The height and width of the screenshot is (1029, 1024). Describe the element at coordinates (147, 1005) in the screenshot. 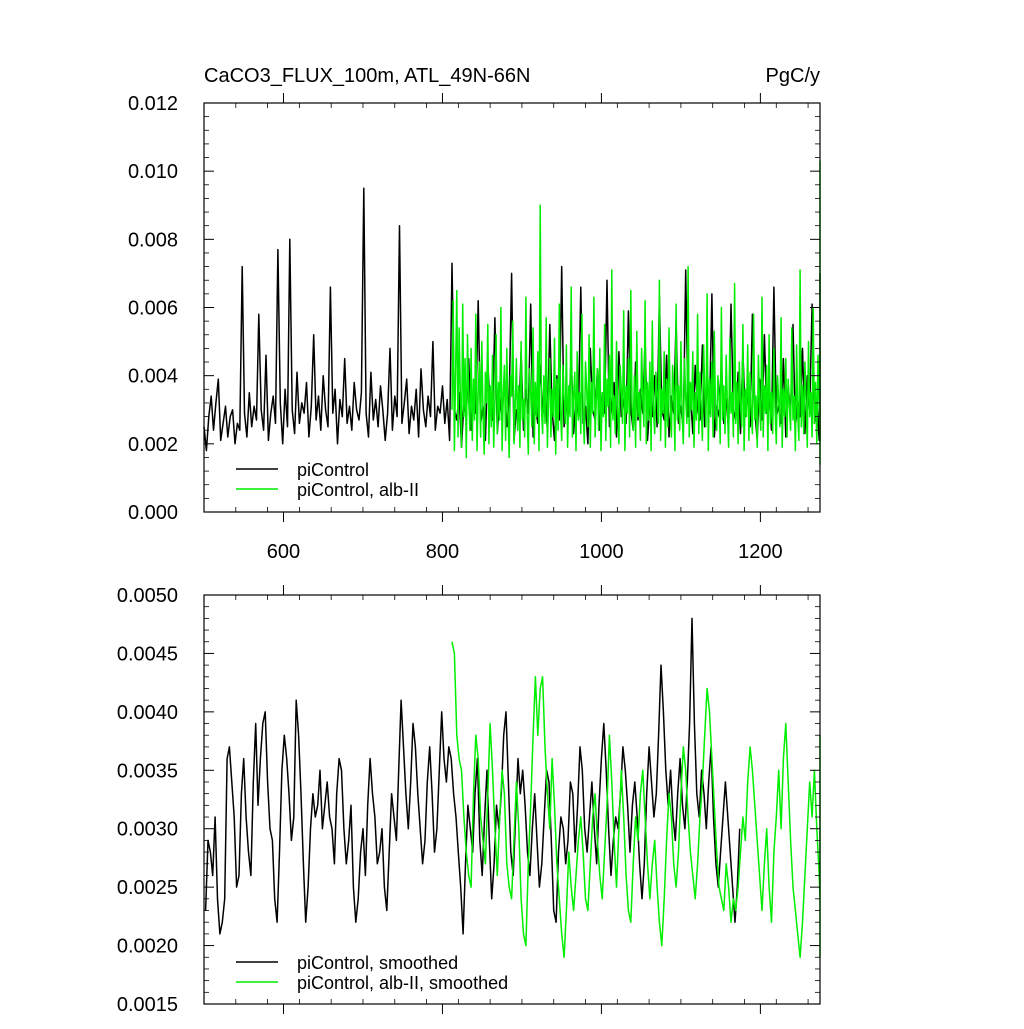

I see `bottom-ytick-label: 0.0015` at that location.